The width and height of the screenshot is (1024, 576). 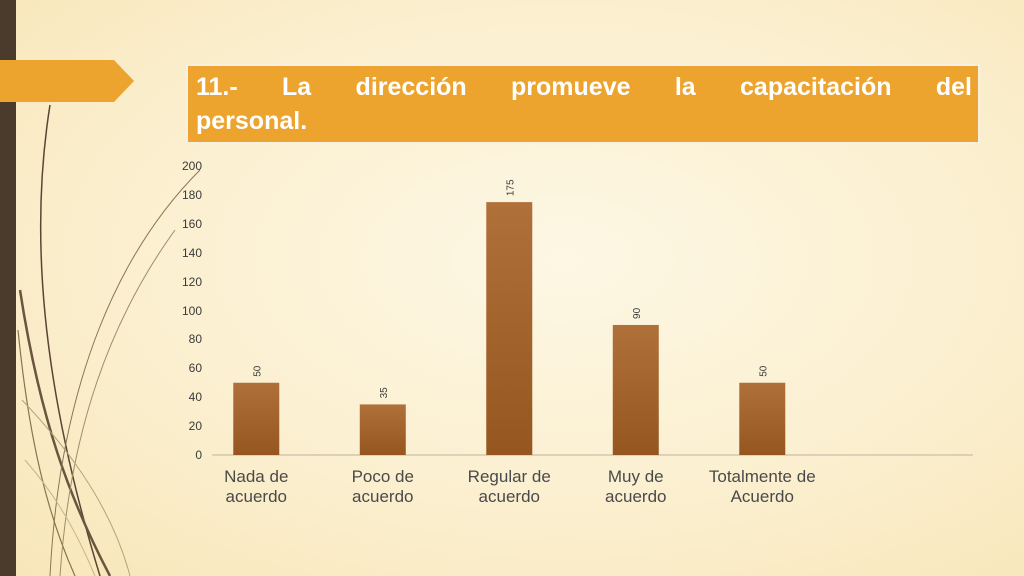 What do you see at coordinates (762, 496) in the screenshot?
I see `category-label-line: Acuerdo` at bounding box center [762, 496].